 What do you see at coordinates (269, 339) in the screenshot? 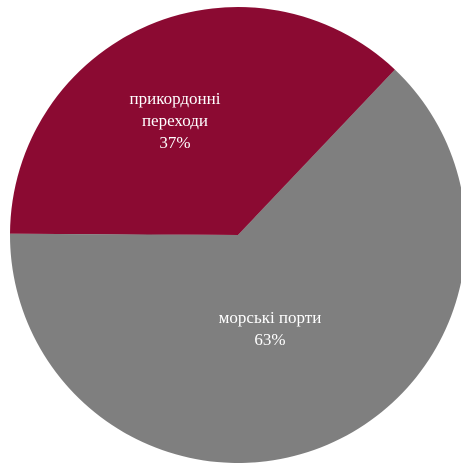
I see `slice-percent-label: 63%` at bounding box center [269, 339].